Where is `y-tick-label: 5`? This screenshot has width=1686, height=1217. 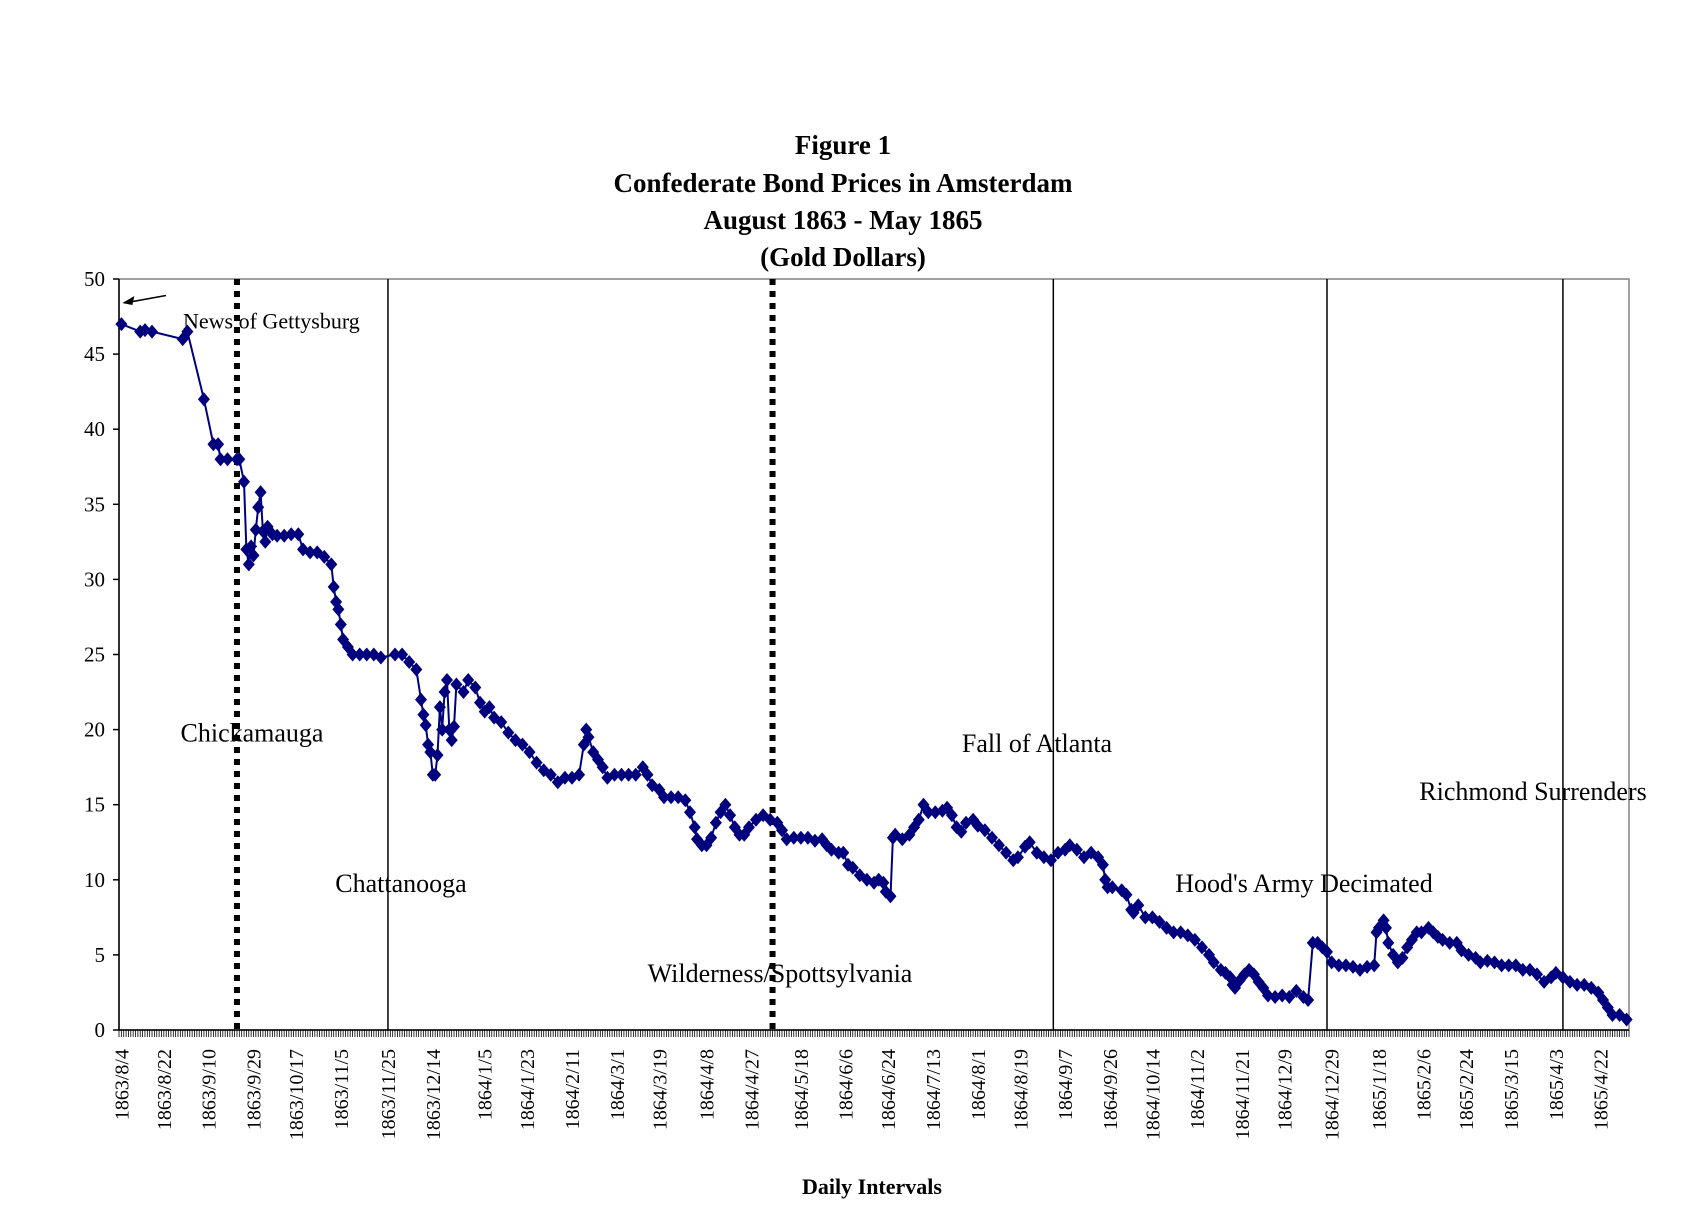 y-tick-label: 5 is located at coordinates (100, 955).